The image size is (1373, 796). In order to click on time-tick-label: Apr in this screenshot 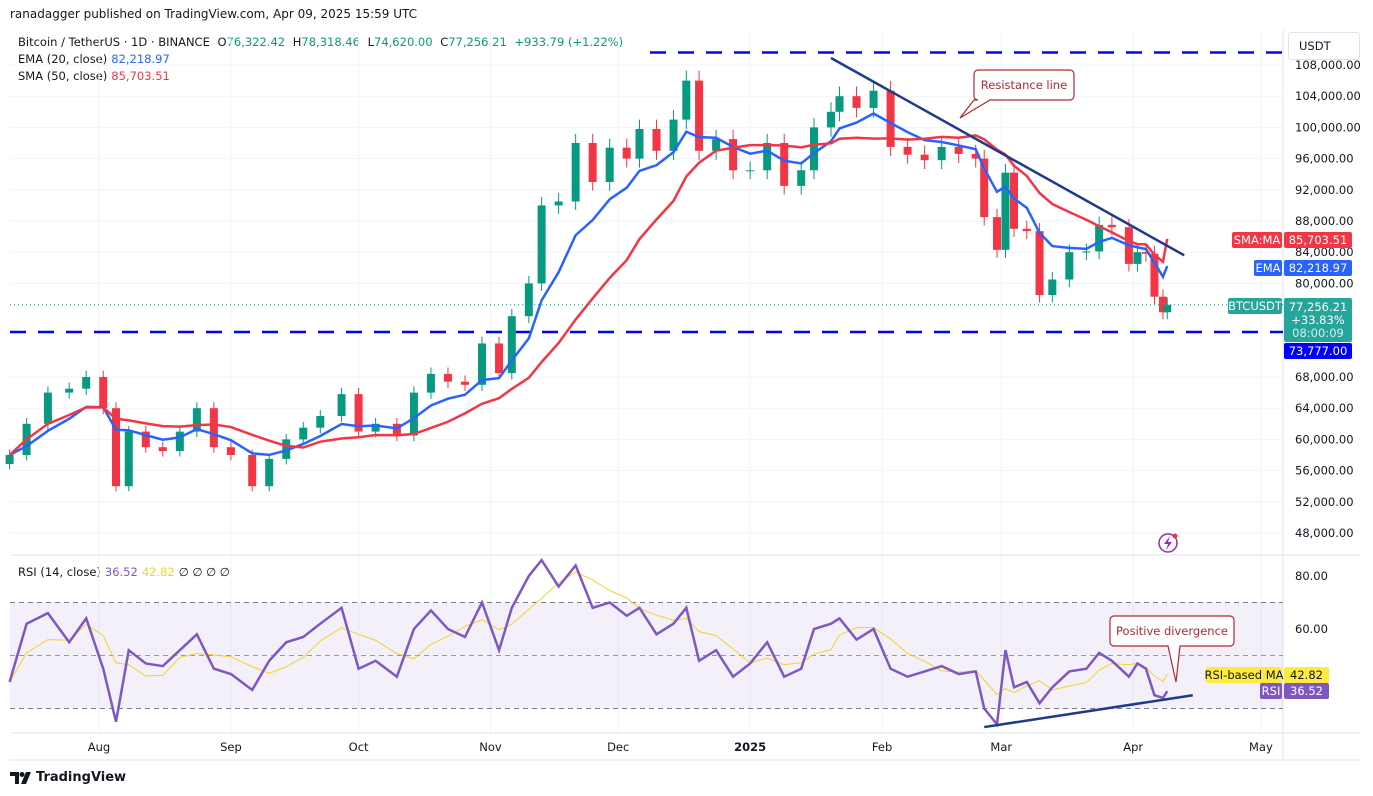, I will do `click(1133, 747)`.